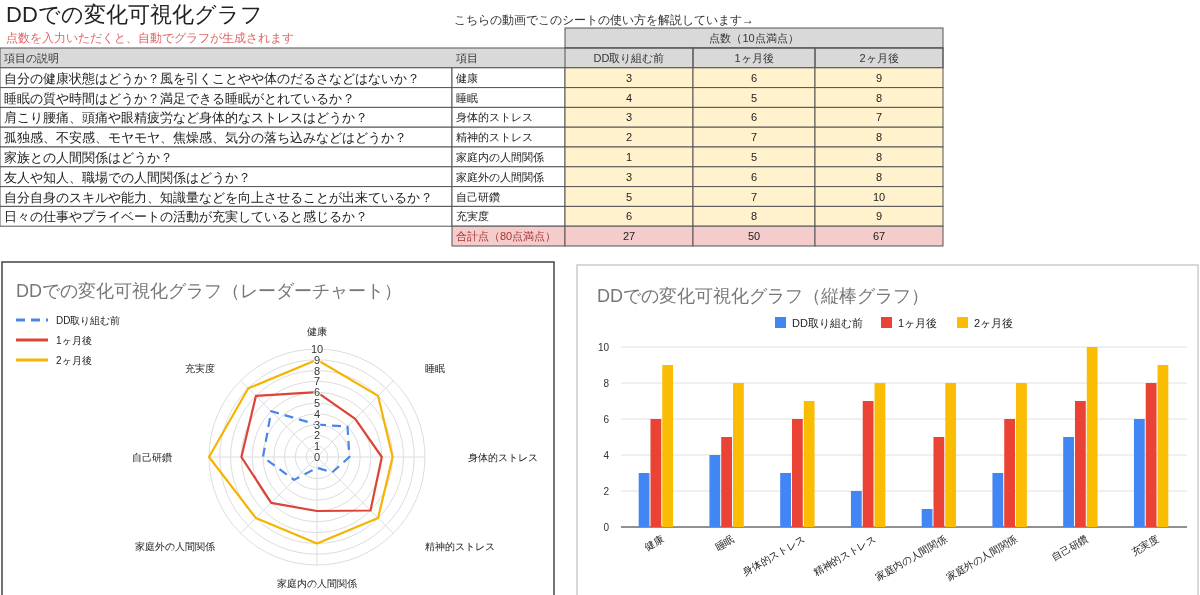 This screenshot has width=1200, height=595. What do you see at coordinates (134, 14) in the screenshot?
I see `text: DDでの変化可視化グラフ` at bounding box center [134, 14].